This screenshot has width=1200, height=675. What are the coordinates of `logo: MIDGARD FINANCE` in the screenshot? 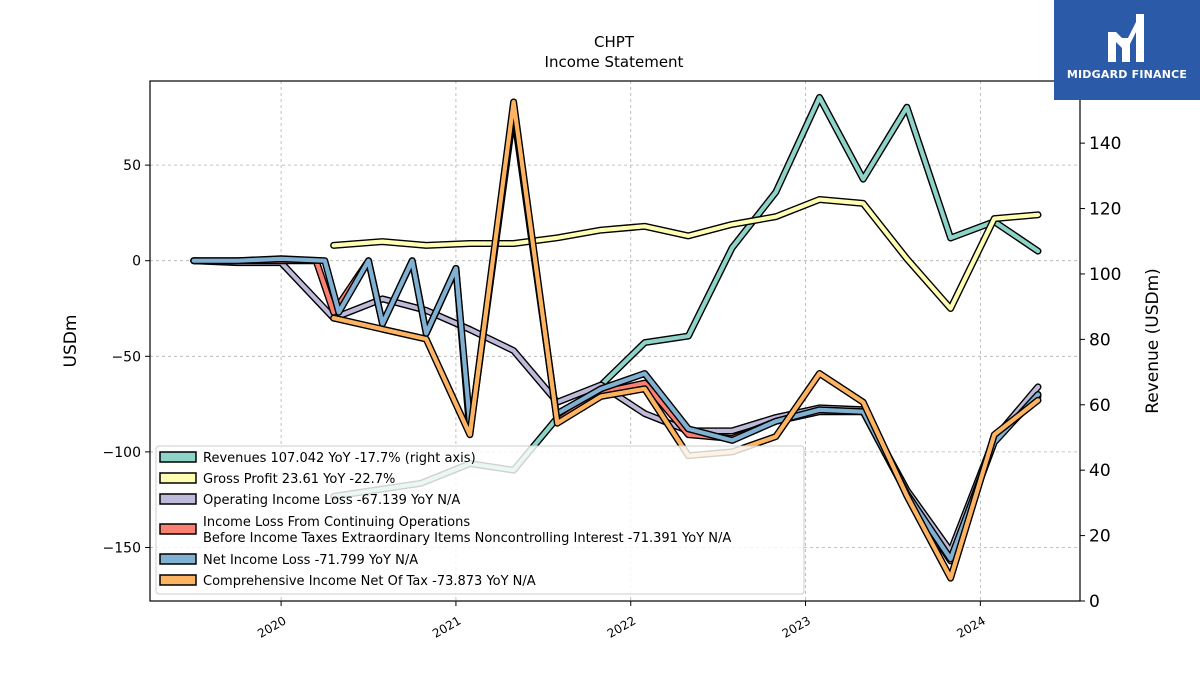 It's located at (1127, 50).